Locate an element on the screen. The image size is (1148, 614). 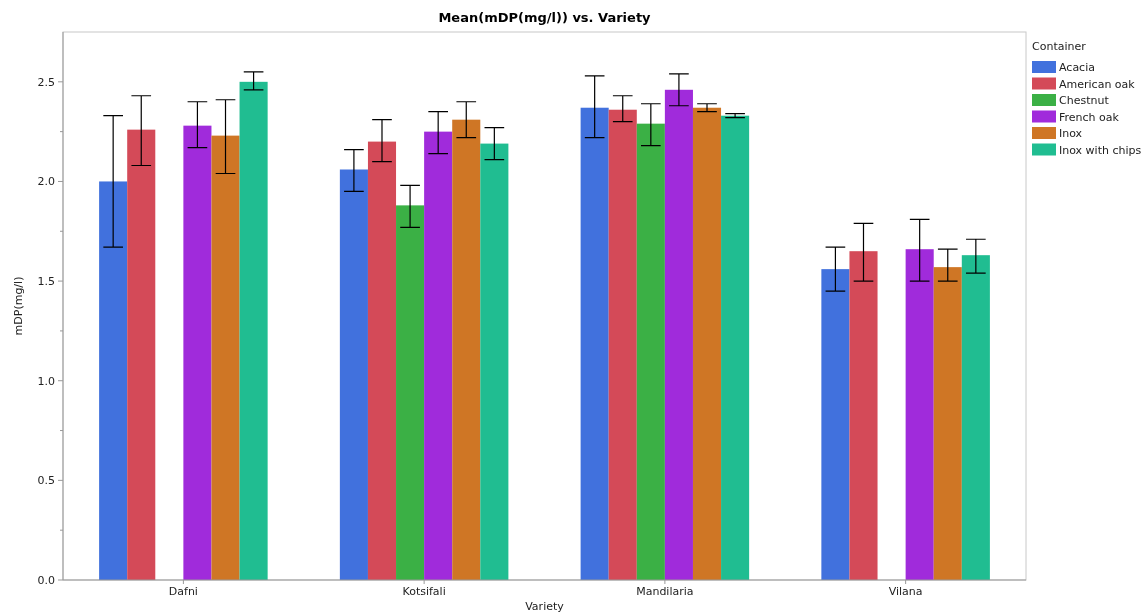
x-tick-label: Mandilaria is located at coordinates (665, 591).